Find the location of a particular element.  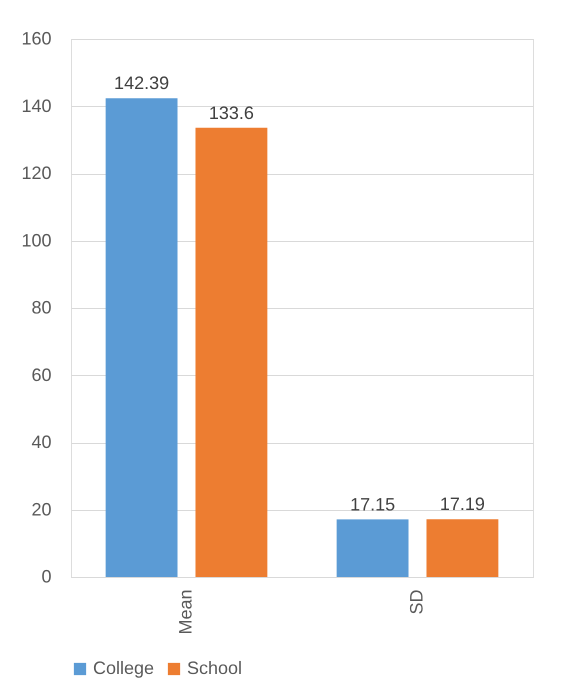

data-label: 133.6 is located at coordinates (231, 112).